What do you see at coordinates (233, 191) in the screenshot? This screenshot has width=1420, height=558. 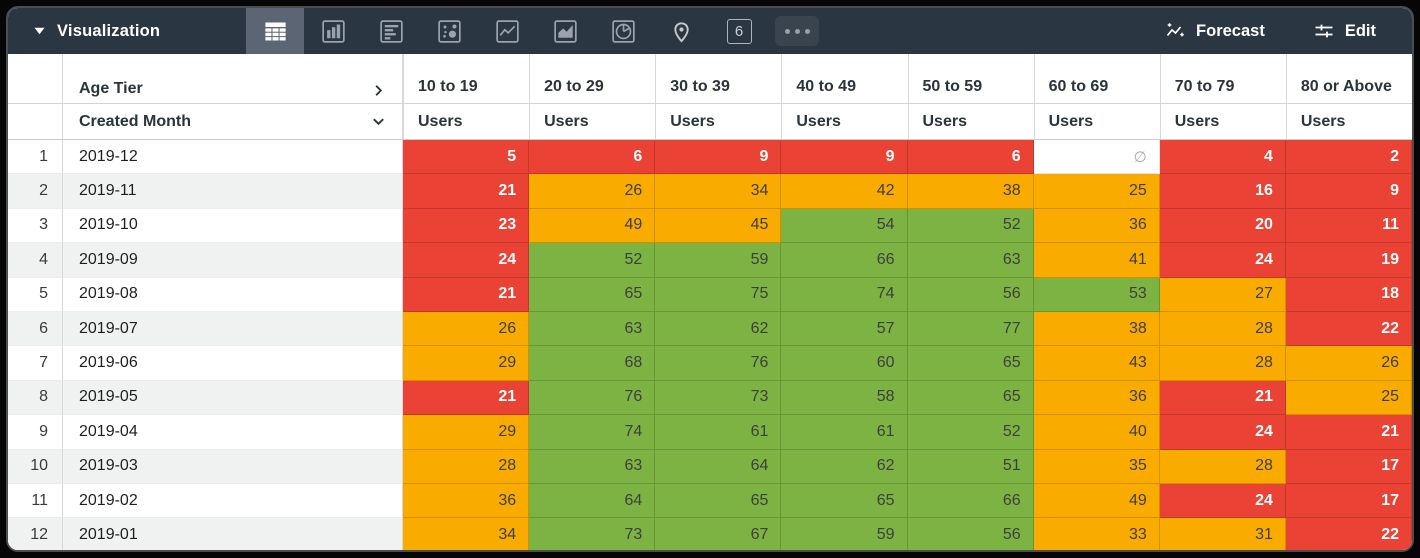 I see `month-cell: 2019-11` at bounding box center [233, 191].